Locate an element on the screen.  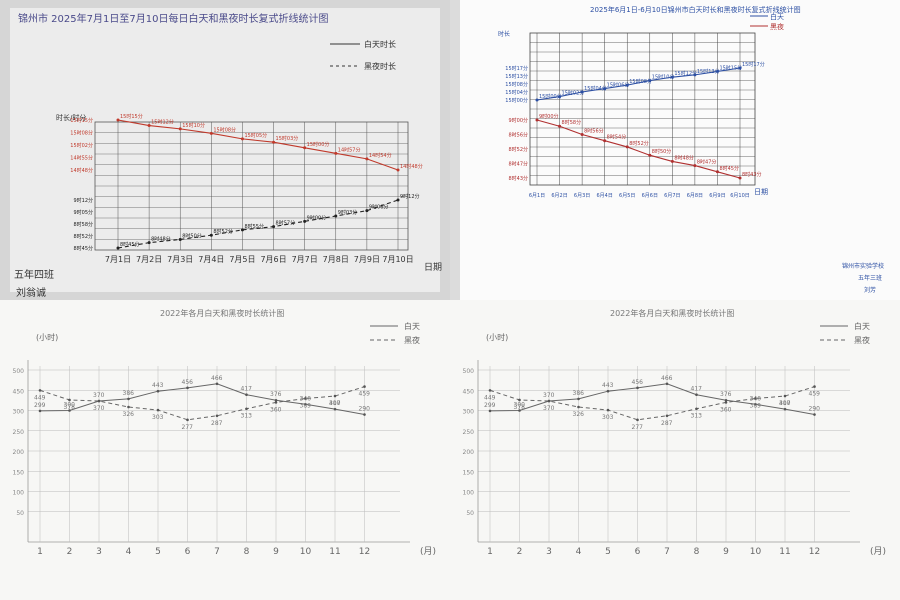
data-label: 310 is located at coordinates (785, 403).